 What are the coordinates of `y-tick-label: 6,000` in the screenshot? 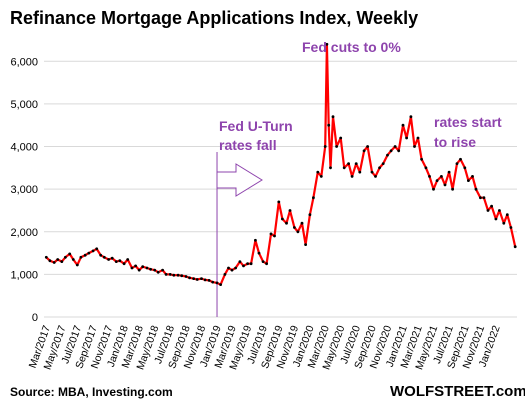 It's located at (24, 62).